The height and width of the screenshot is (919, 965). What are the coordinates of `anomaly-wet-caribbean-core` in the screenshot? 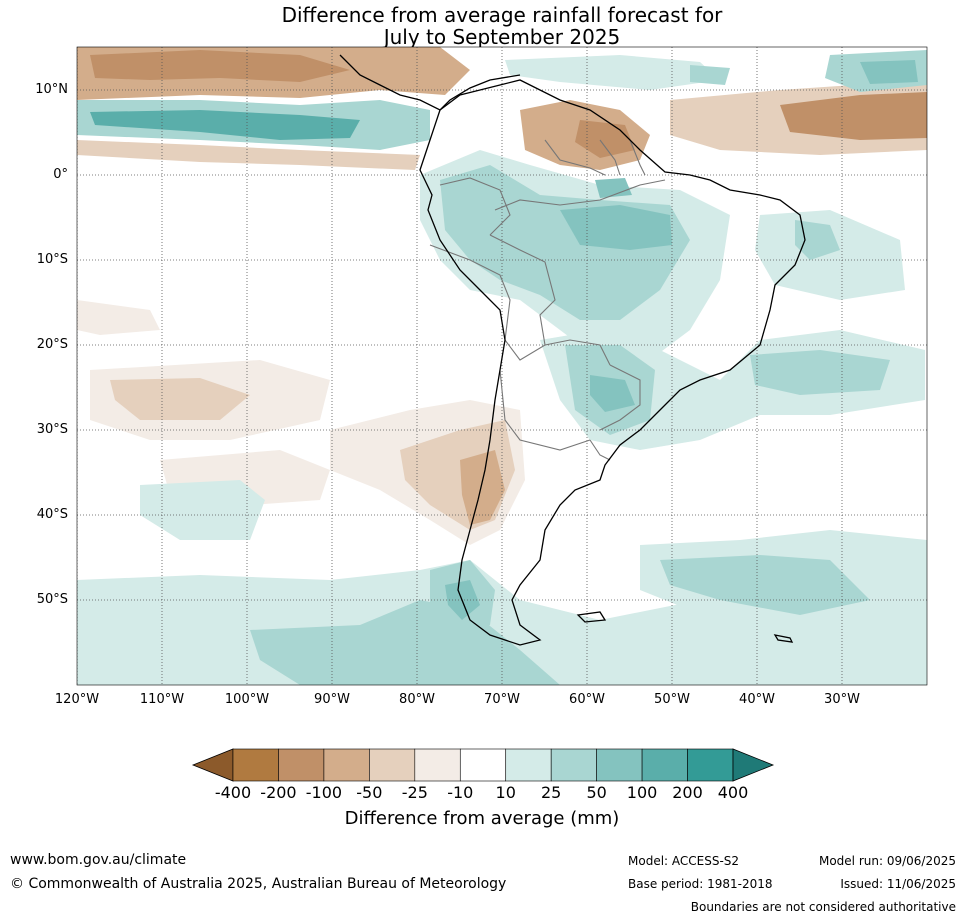 It's located at (710, 75).